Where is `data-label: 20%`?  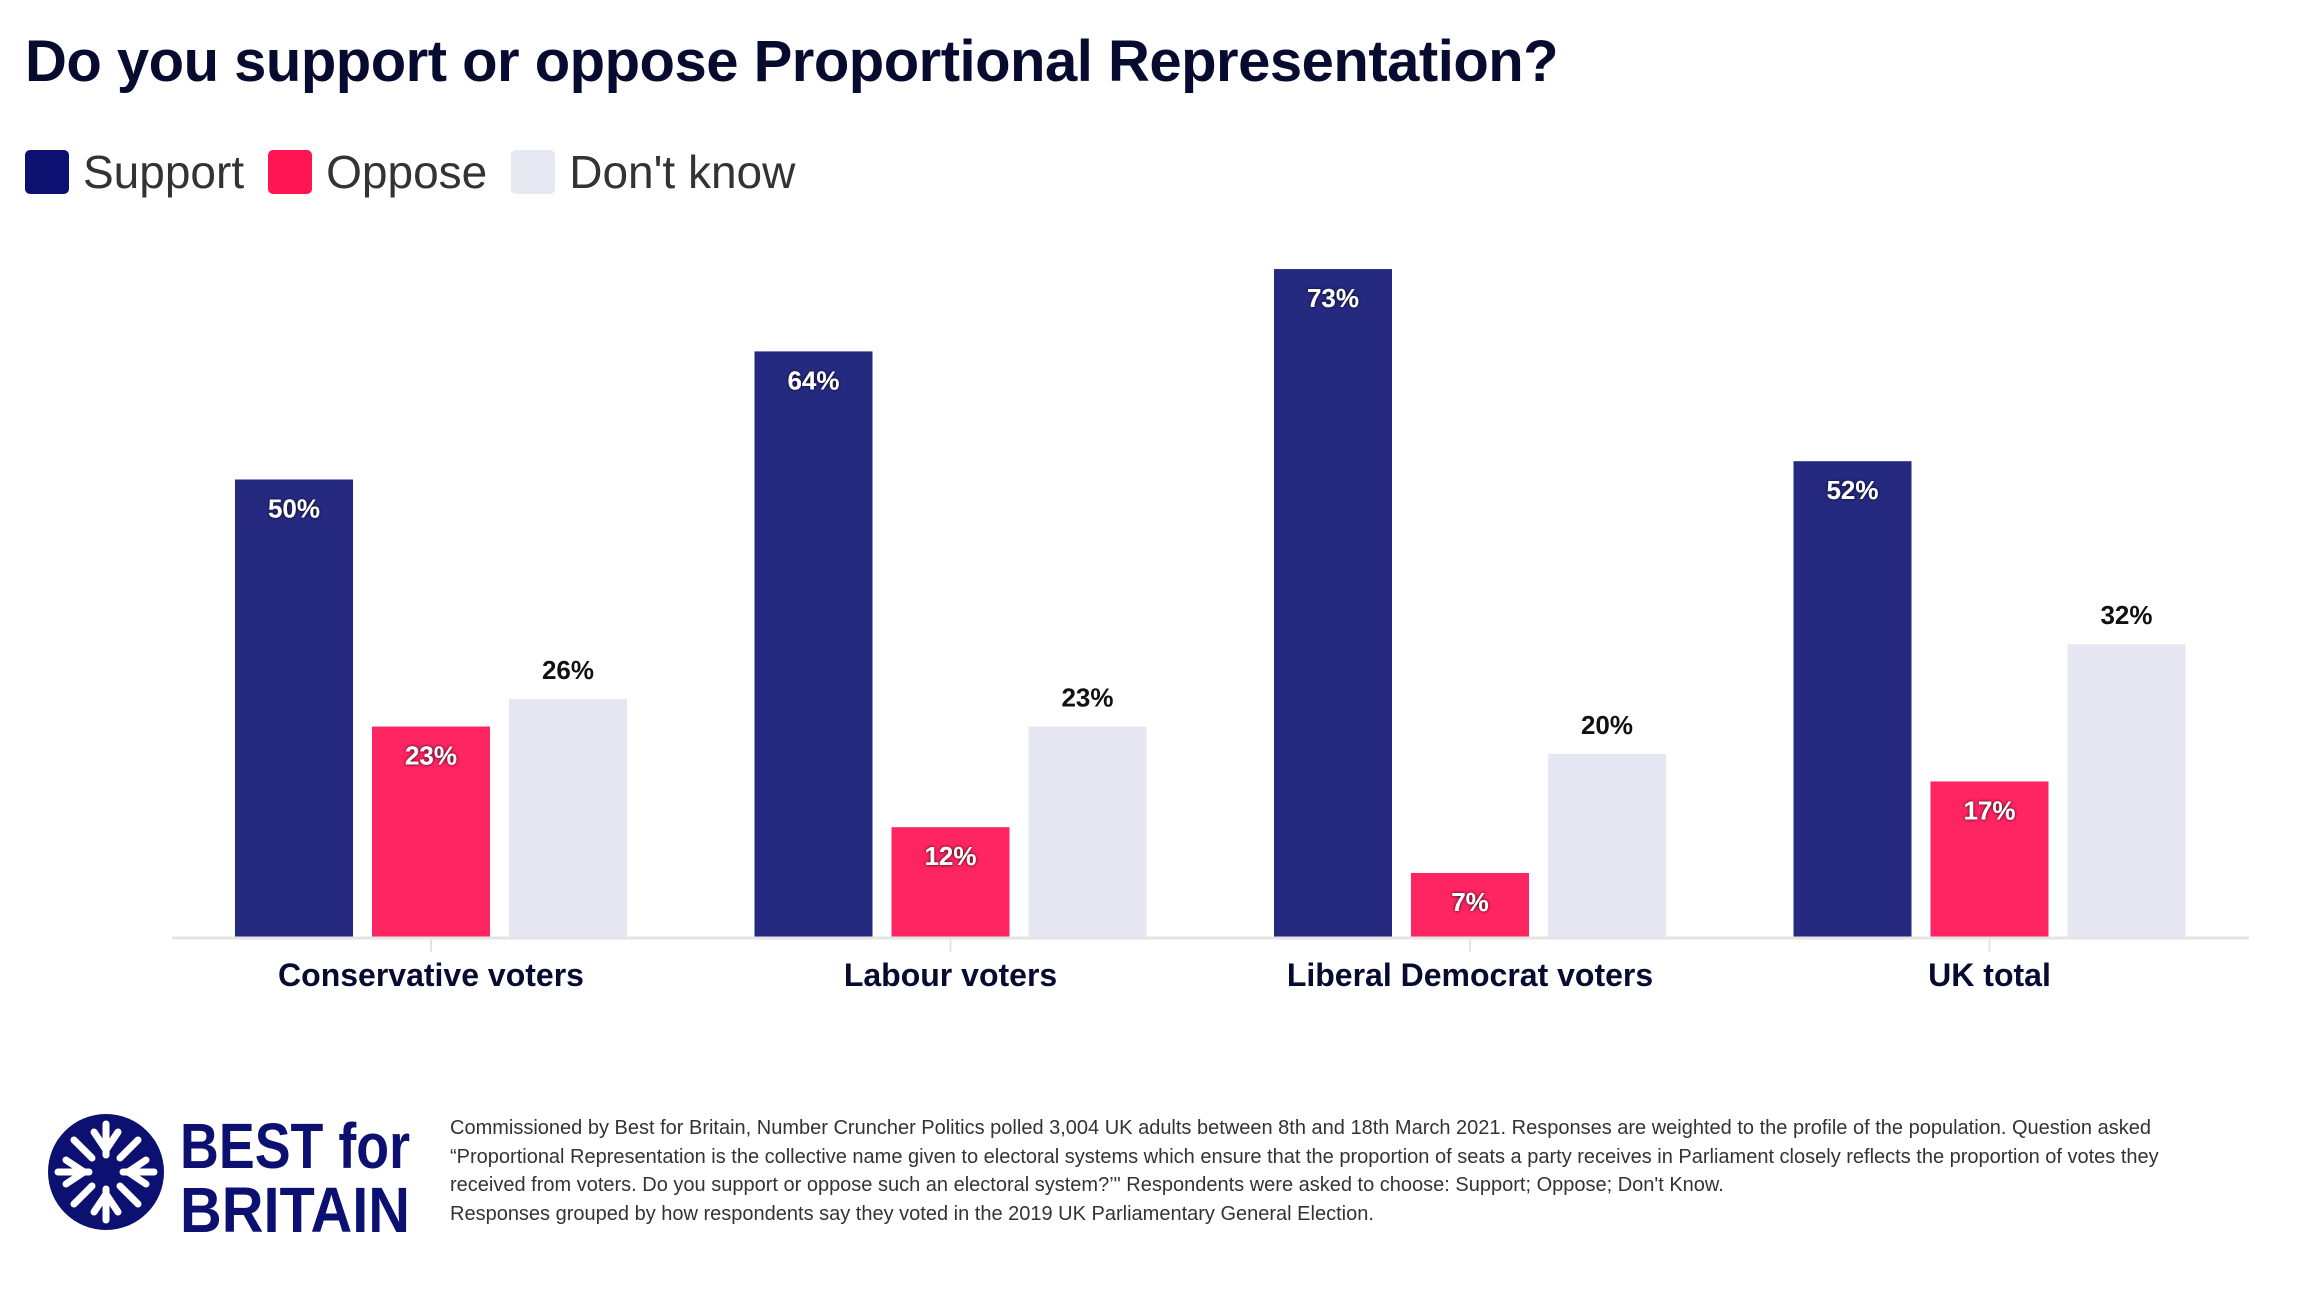
data-label: 20% is located at coordinates (1607, 725).